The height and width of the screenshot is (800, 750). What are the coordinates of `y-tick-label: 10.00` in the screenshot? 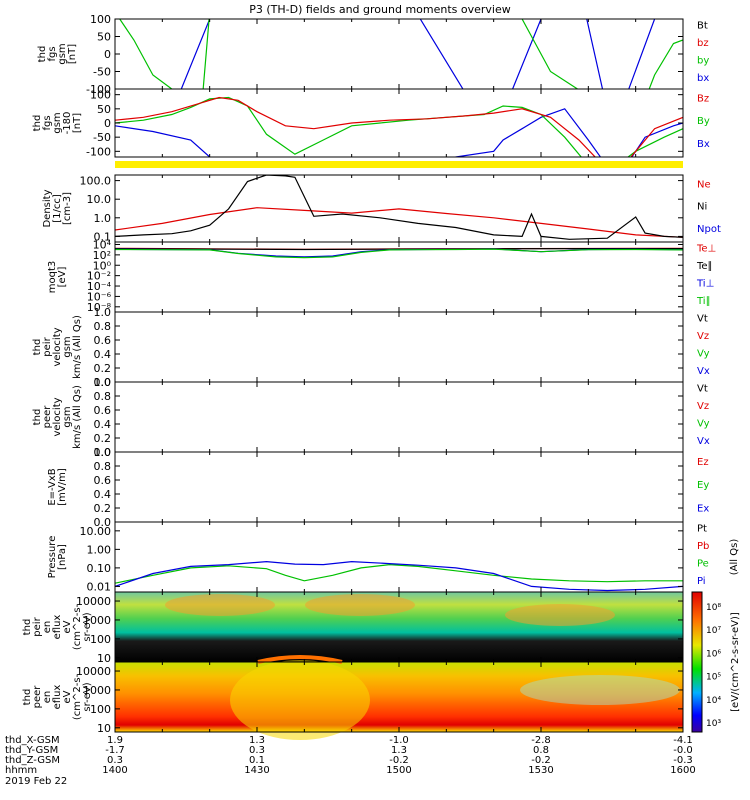 It's located at (96, 531).